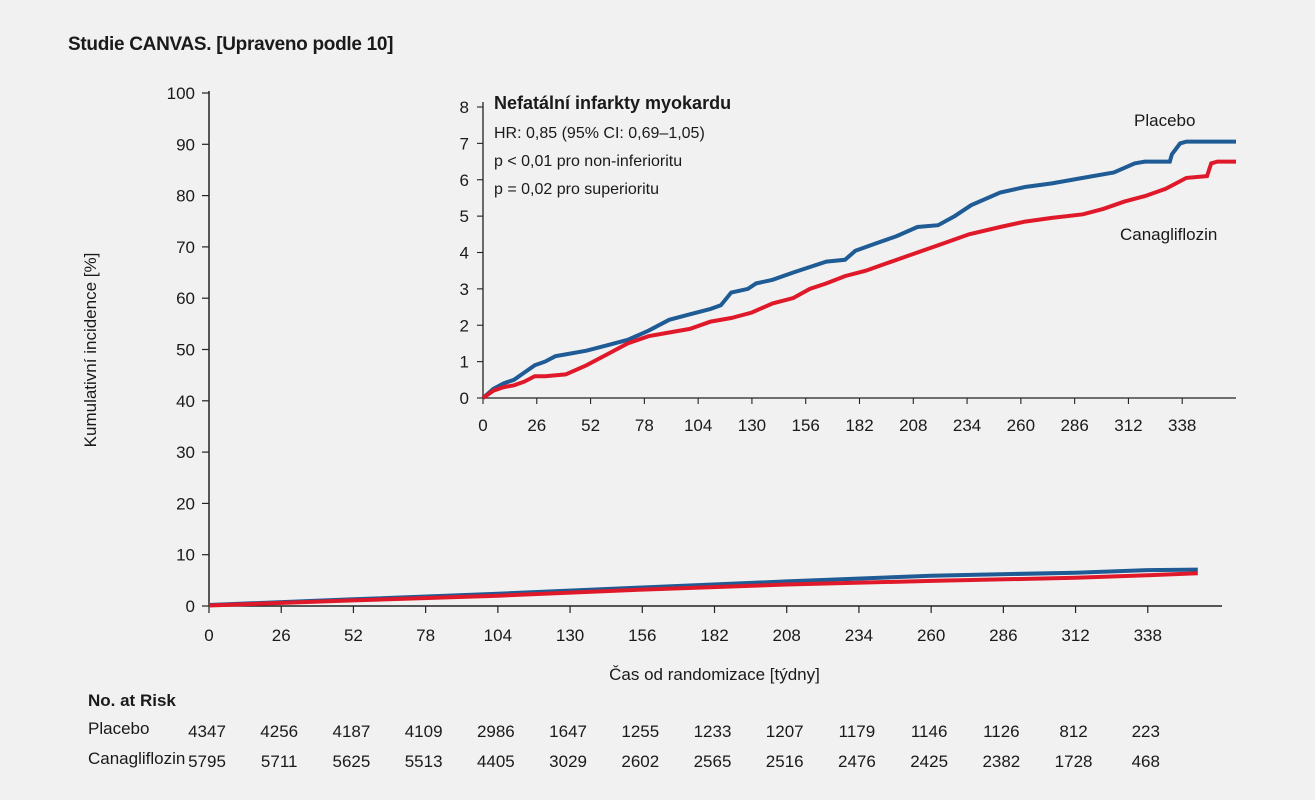 This screenshot has width=1315, height=800. I want to click on risk-value-canagliflozin: 5711, so click(279, 761).